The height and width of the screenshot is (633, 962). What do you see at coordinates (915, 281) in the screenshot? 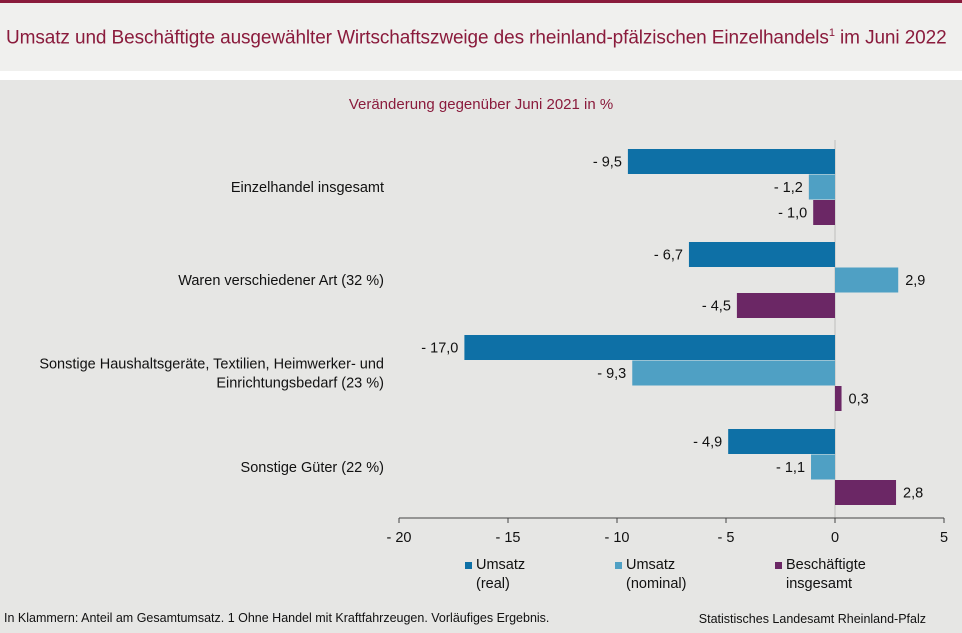
I see `data-label: 2,9` at bounding box center [915, 281].